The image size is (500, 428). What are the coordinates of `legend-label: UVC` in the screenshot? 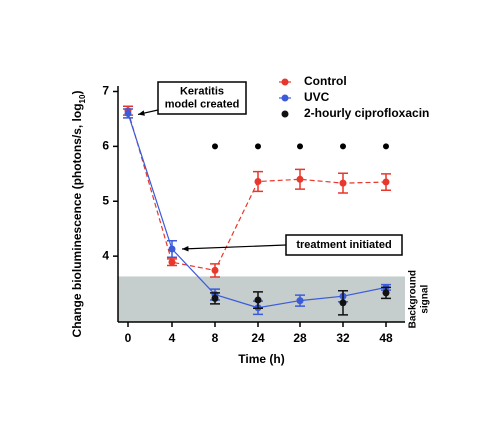 It's located at (317, 97).